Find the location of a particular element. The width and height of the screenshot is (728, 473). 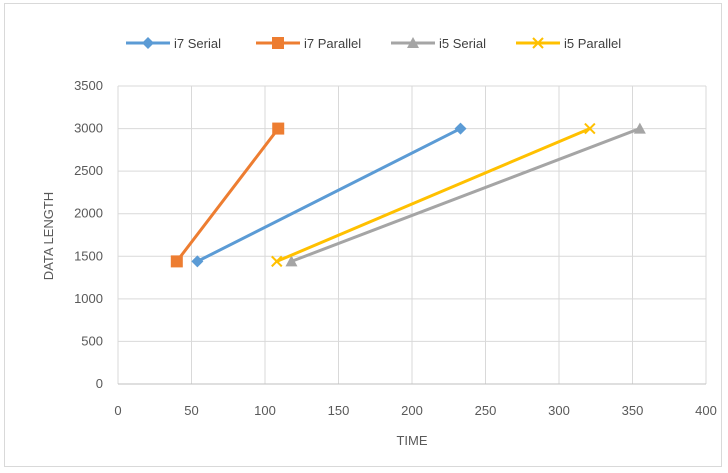

x-tick-labels: 0 50 100 150 200 250 300 350 400 is located at coordinates (415, 410).